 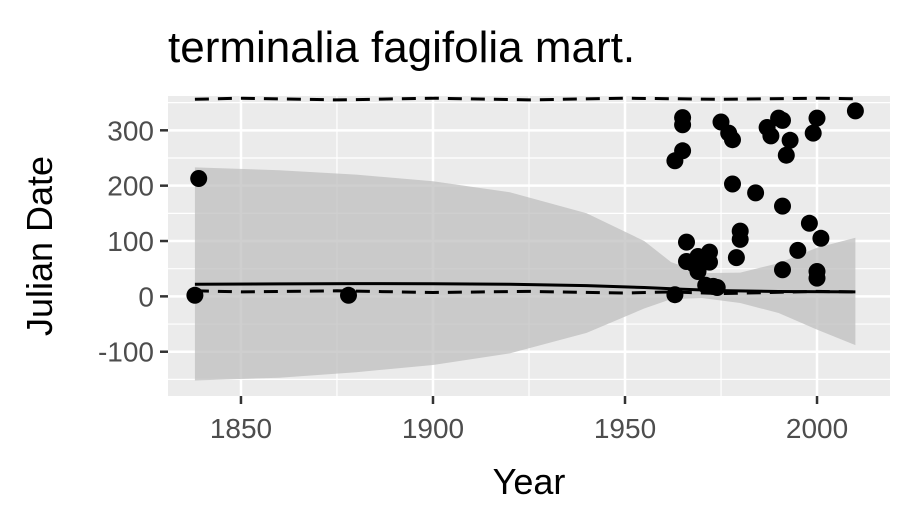 What do you see at coordinates (433, 428) in the screenshot?
I see `x-tick-label: 1900` at bounding box center [433, 428].